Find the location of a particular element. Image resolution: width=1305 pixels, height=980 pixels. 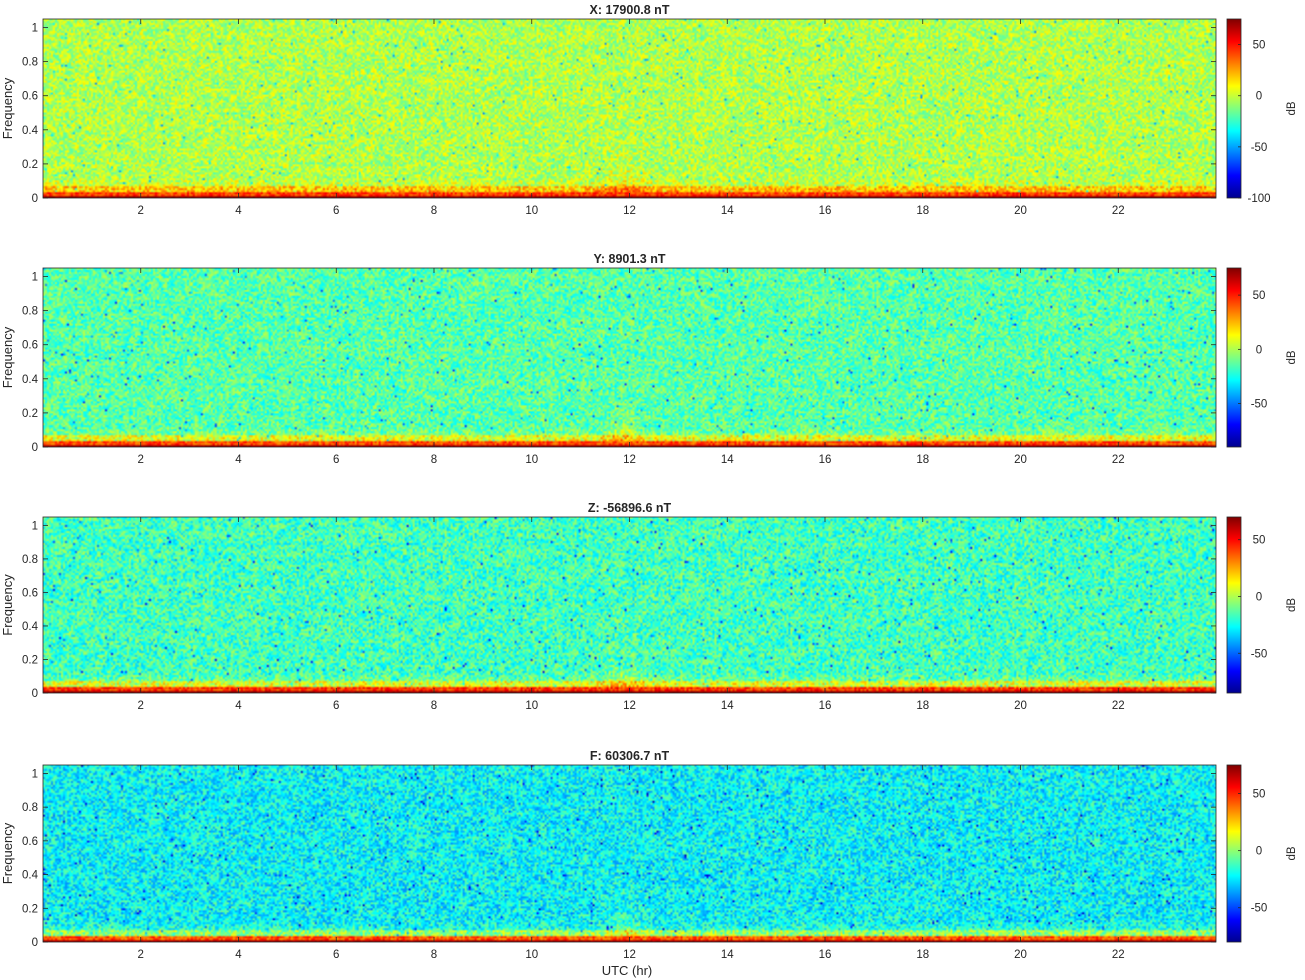

figure-xlabel: UTC (hr) is located at coordinates (627, 970).